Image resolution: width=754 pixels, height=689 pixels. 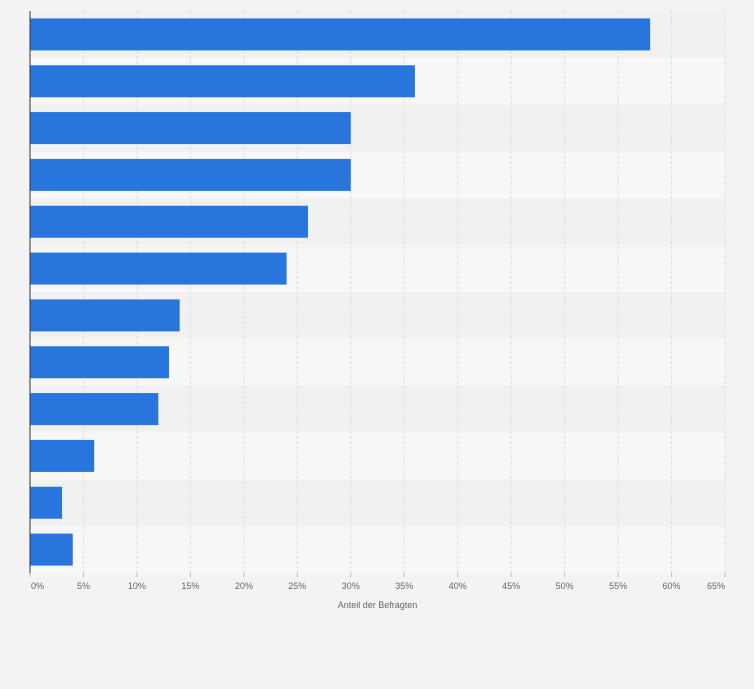 I want to click on x-tick-label: 5%, so click(x=83, y=586).